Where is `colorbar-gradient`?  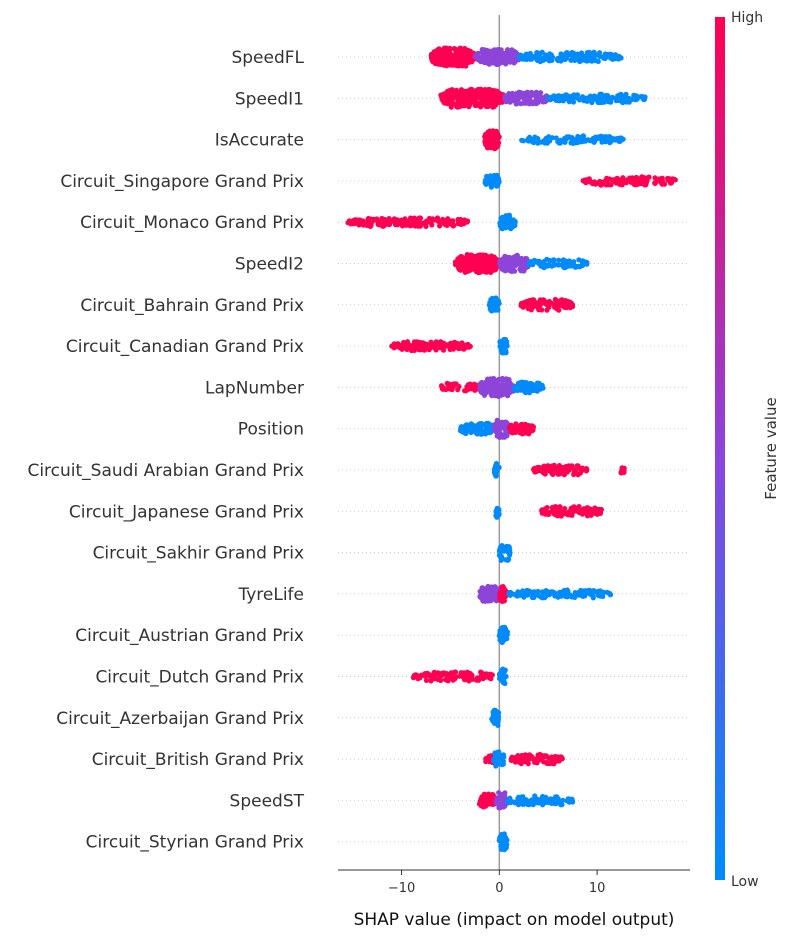
colorbar-gradient is located at coordinates (720, 448).